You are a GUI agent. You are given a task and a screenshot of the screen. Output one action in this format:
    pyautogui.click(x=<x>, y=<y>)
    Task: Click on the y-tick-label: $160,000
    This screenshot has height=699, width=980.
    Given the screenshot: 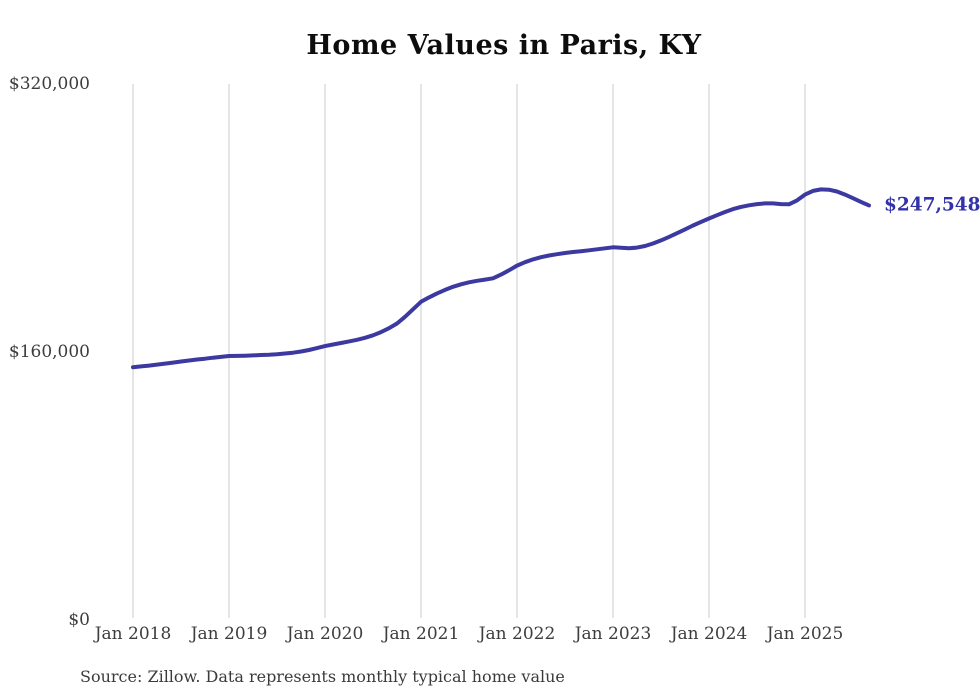 What is the action you would take?
    pyautogui.click(x=49, y=352)
    